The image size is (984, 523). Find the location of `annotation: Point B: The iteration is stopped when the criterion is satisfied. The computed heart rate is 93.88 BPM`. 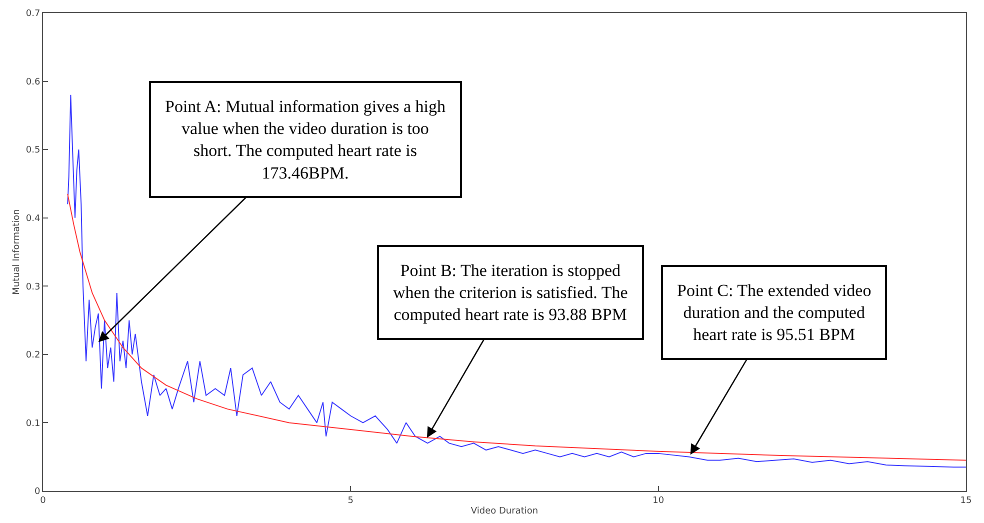

annotation: Point B: The iteration is stopped when the criterion is satisfied. The computed heart rate is 93.88 BPM is located at coordinates (510, 292).